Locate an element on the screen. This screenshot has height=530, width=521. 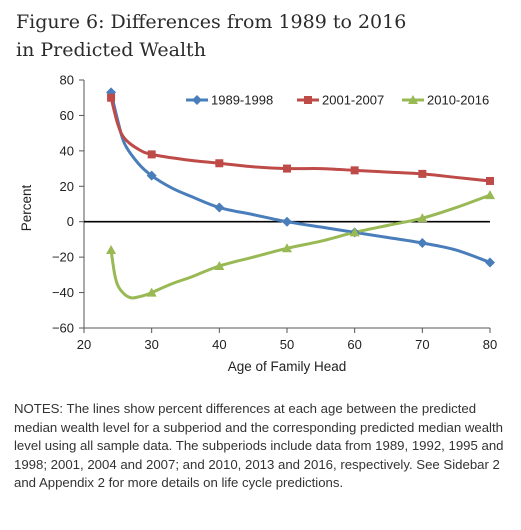
series-line-2010-2016 is located at coordinates (300, 246).